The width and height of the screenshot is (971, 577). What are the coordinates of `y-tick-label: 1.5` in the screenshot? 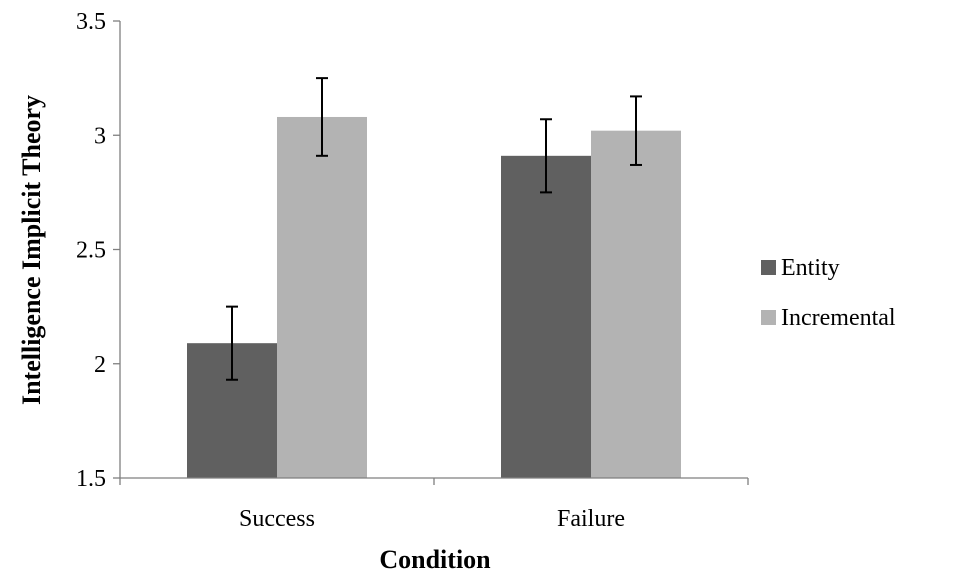 It's located at (91, 479).